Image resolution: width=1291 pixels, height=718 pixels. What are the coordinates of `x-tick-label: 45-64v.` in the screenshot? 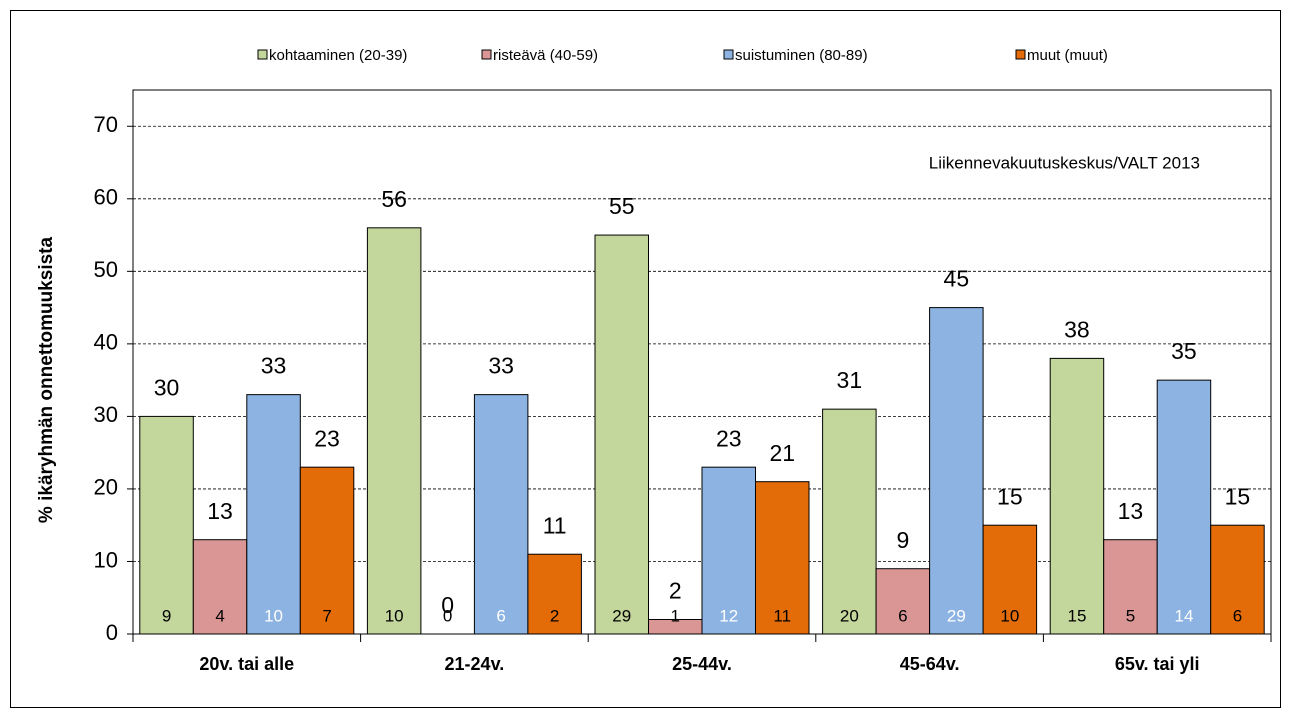 It's located at (930, 664).